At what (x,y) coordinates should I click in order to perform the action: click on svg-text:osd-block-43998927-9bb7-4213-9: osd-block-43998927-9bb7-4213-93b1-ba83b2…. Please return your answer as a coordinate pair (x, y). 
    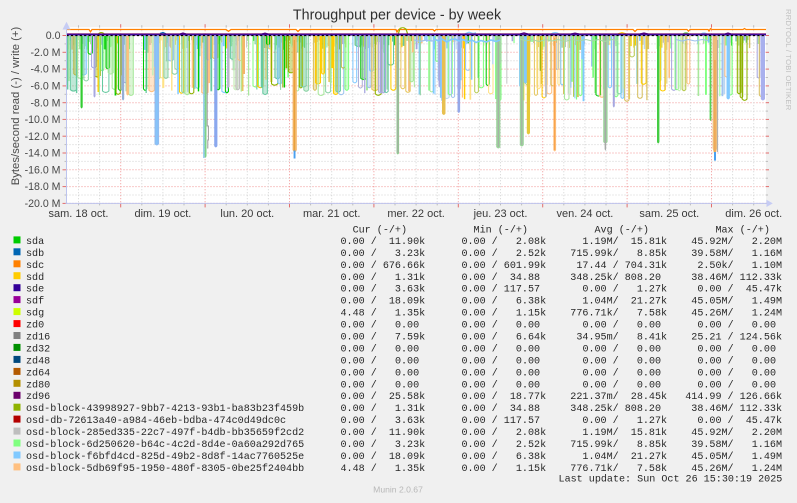
    Looking at the image, I should click on (404, 409).